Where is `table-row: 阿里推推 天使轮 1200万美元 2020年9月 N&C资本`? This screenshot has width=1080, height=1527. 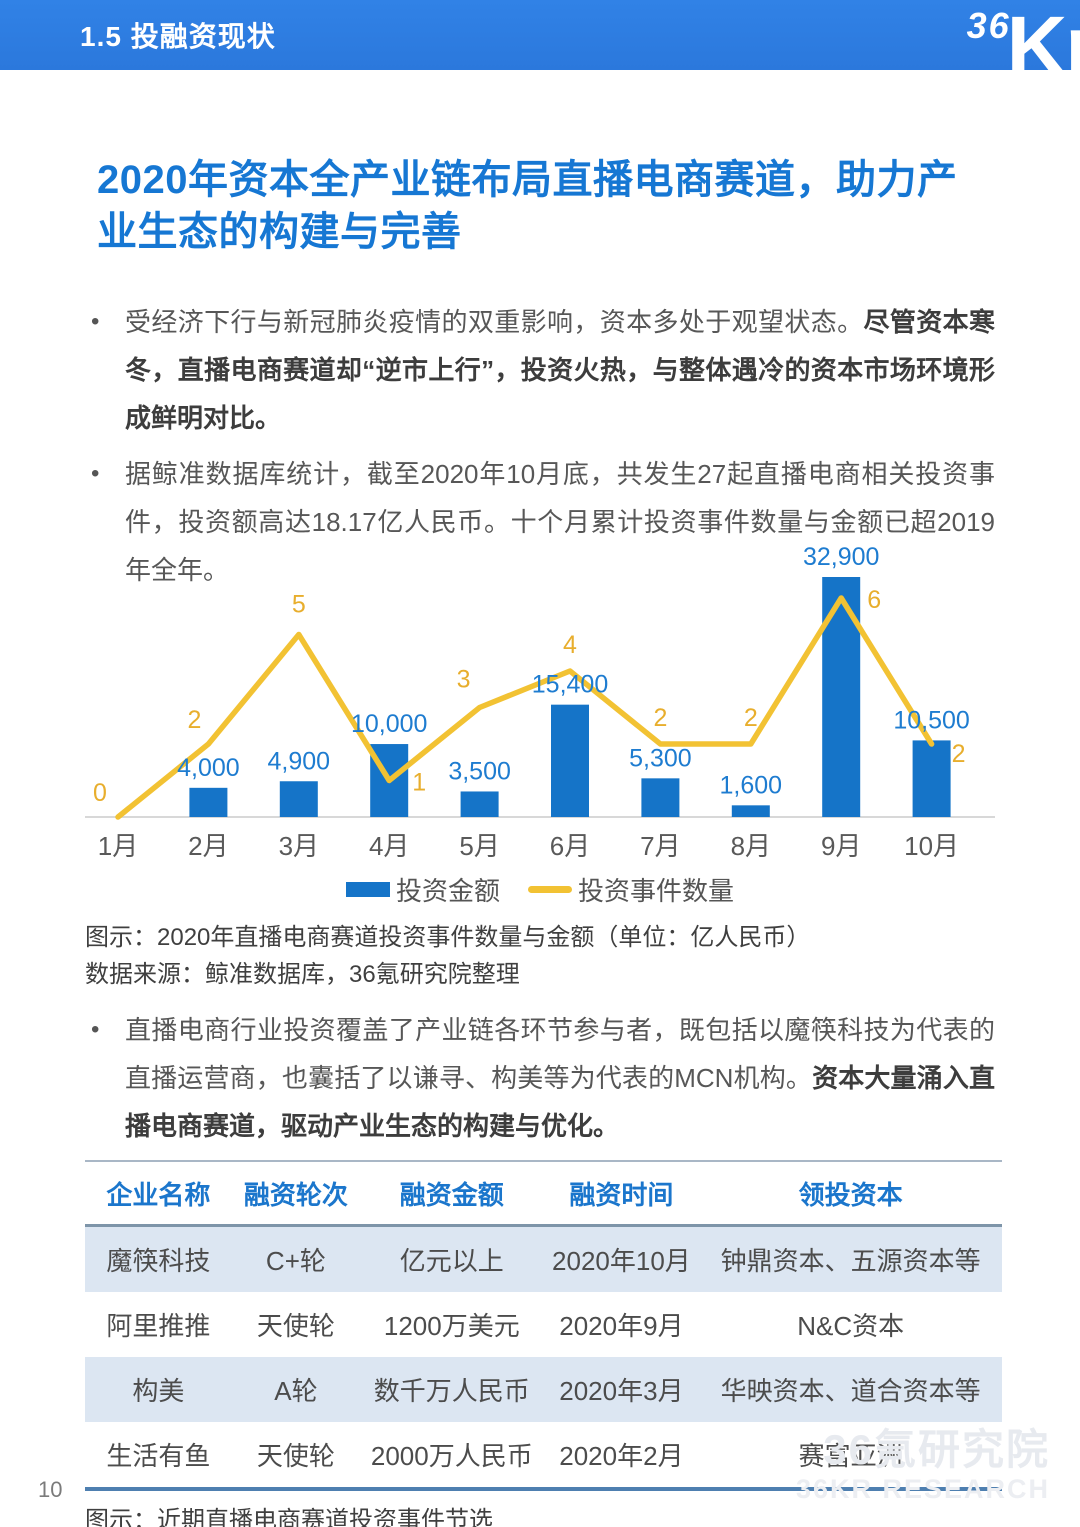 table-row: 阿里推推 天使轮 1200万美元 2020年9月 N&C资本 is located at coordinates (543, 1324).